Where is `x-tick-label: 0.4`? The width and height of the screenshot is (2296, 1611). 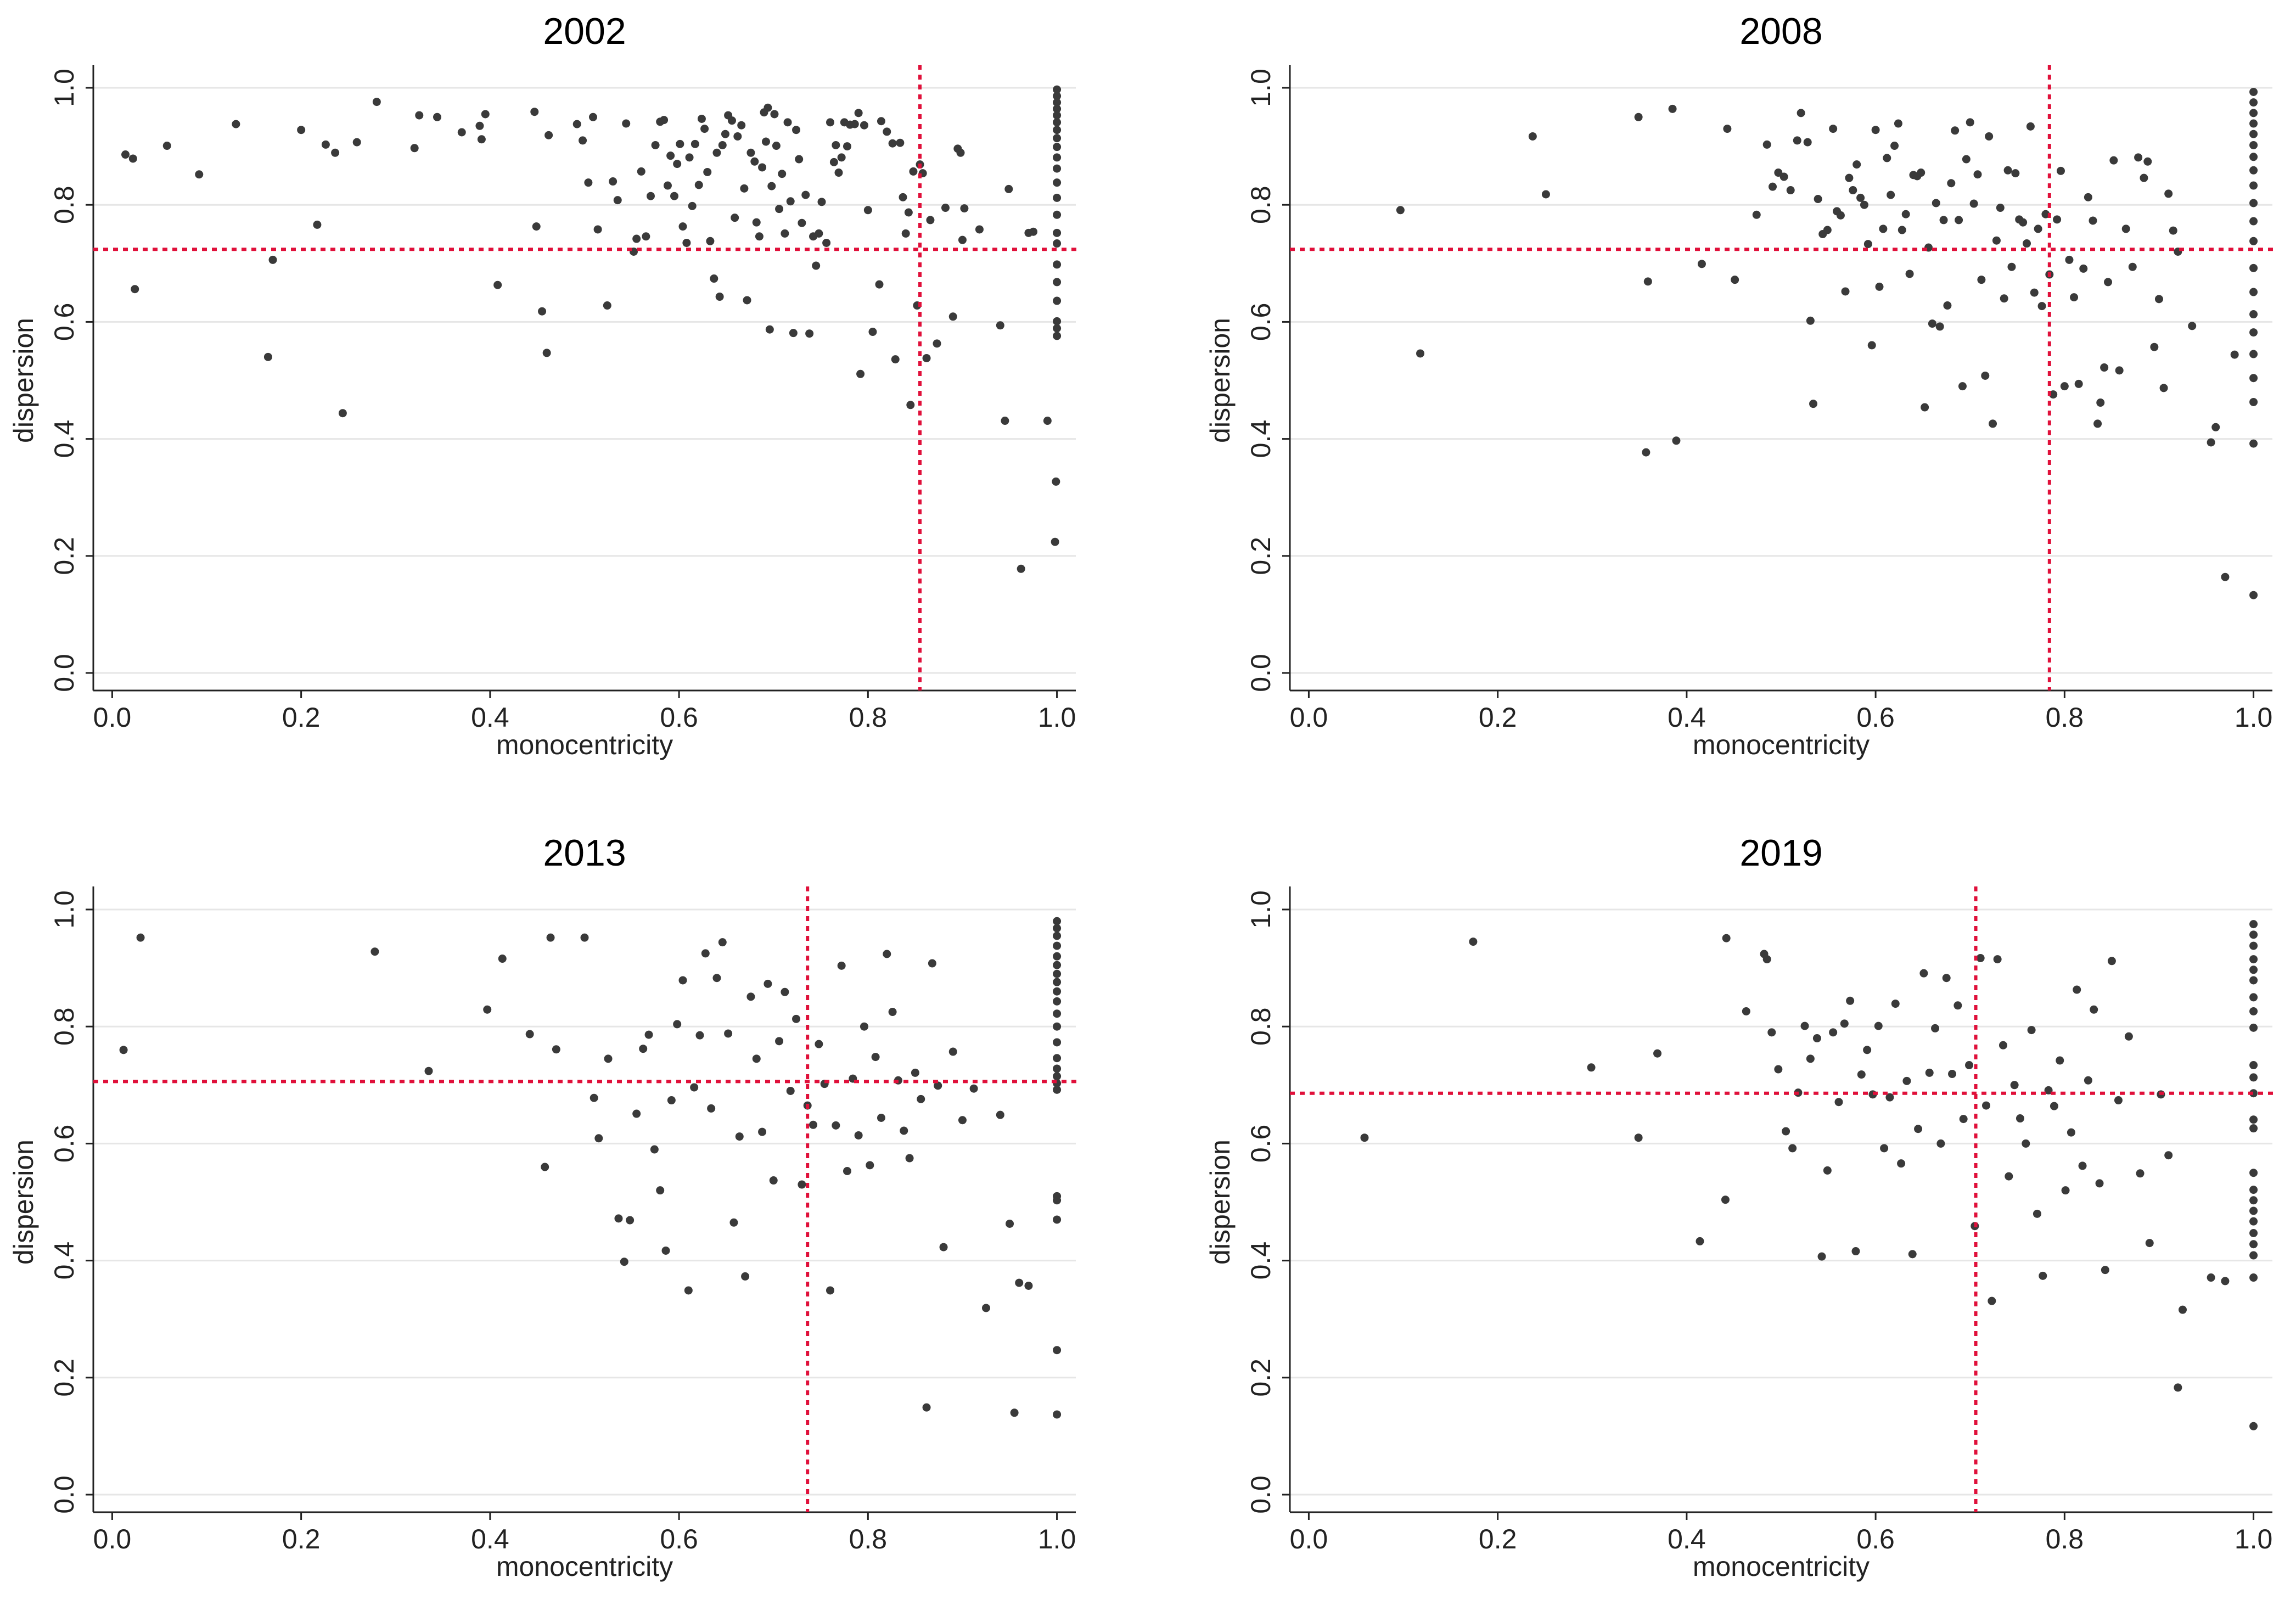
x-tick-label: 0.4 is located at coordinates (490, 1539).